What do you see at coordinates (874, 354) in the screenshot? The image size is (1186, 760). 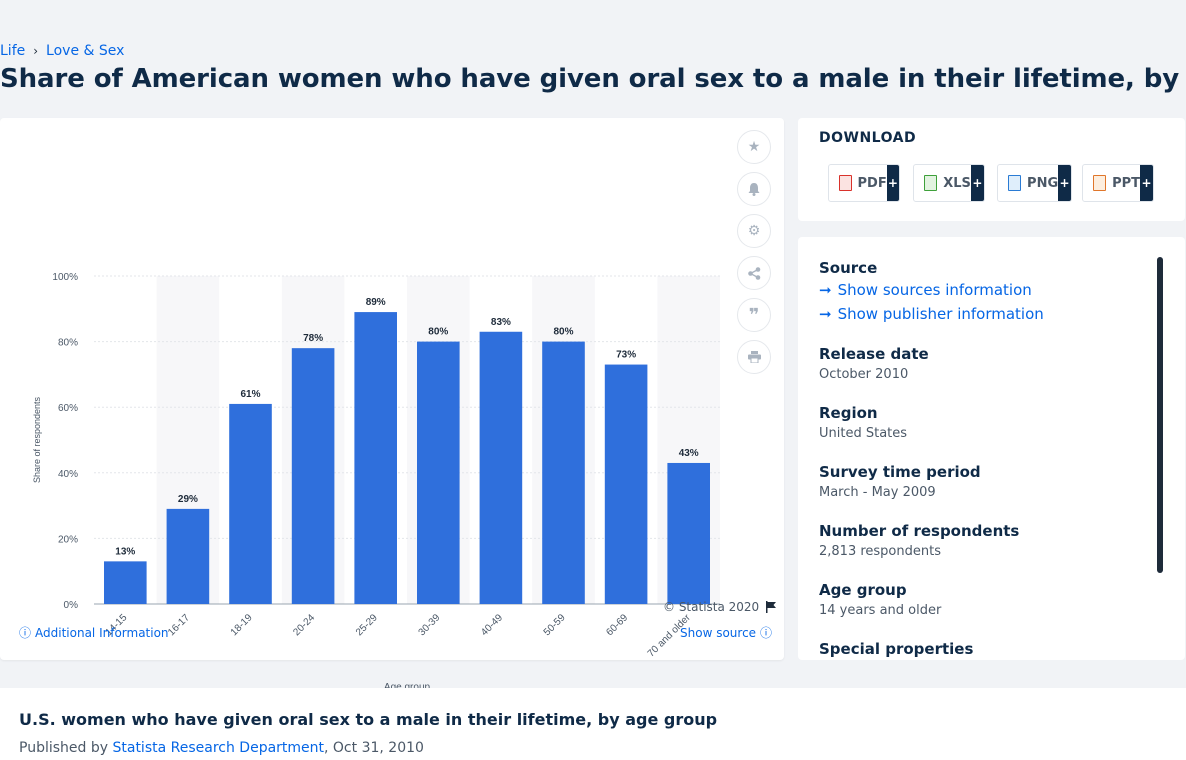 I see `release-date-label: Release date` at bounding box center [874, 354].